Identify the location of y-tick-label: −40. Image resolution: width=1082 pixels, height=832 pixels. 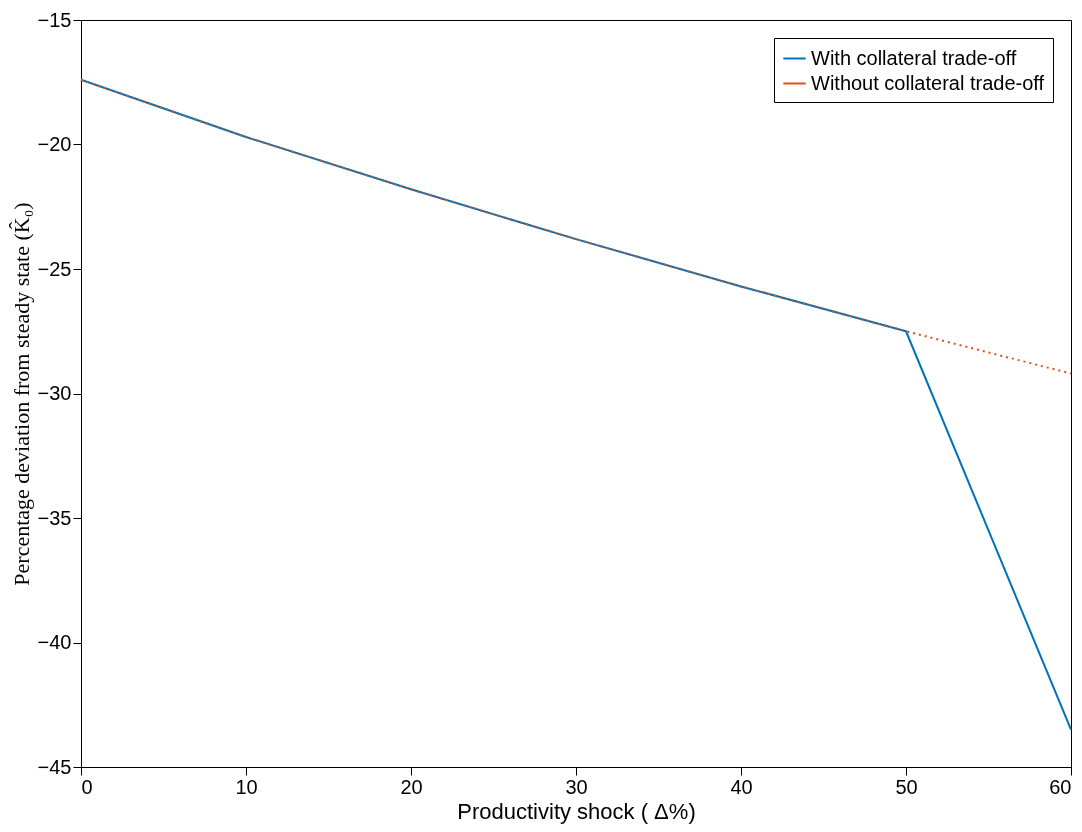
(54, 642).